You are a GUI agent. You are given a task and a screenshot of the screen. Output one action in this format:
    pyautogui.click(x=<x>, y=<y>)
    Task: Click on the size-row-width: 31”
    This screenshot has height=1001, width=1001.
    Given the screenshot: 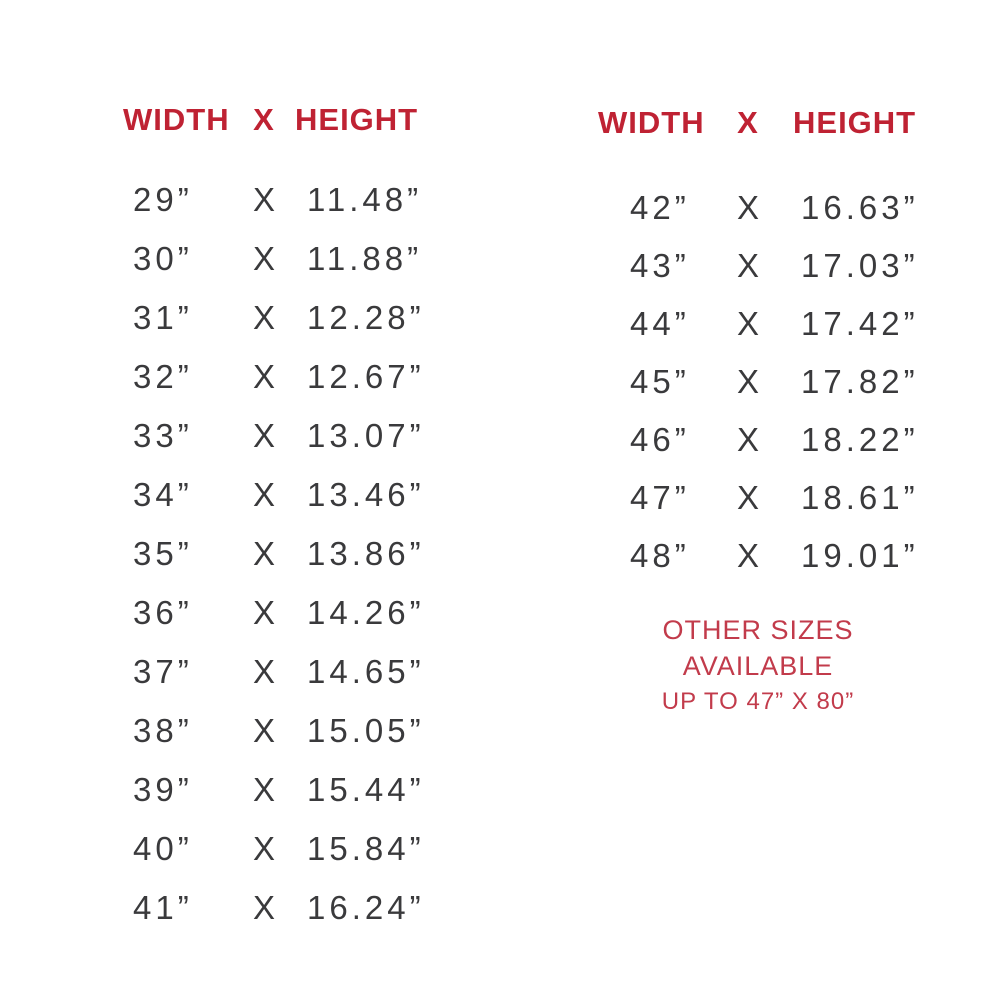 What is the action you would take?
    pyautogui.click(x=163, y=317)
    